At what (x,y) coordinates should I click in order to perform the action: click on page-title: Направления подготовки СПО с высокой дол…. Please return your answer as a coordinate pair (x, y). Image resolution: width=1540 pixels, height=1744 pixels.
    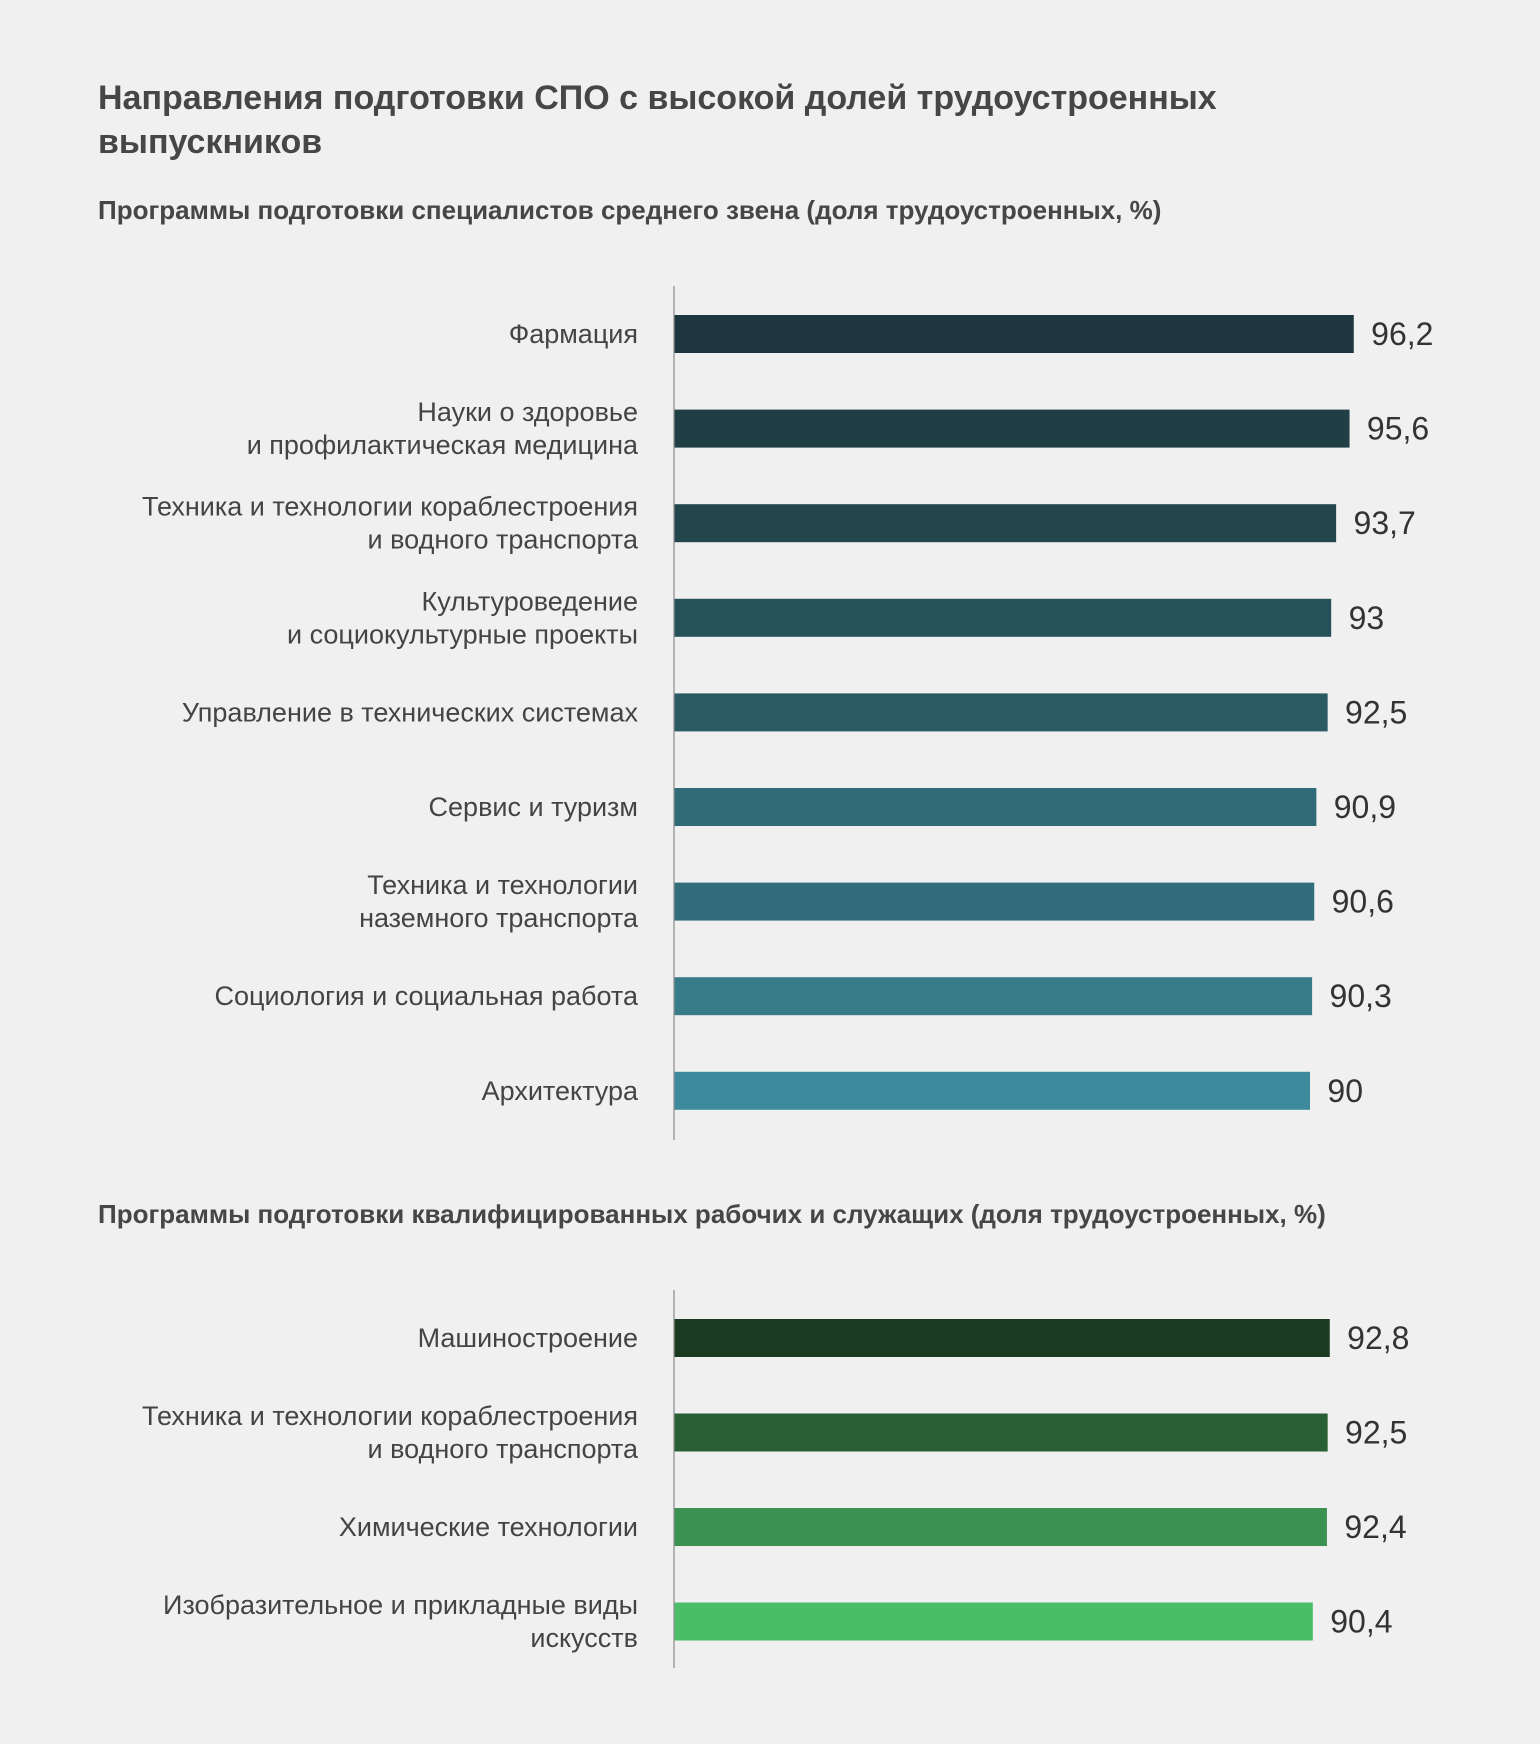
    Looking at the image, I should click on (657, 120).